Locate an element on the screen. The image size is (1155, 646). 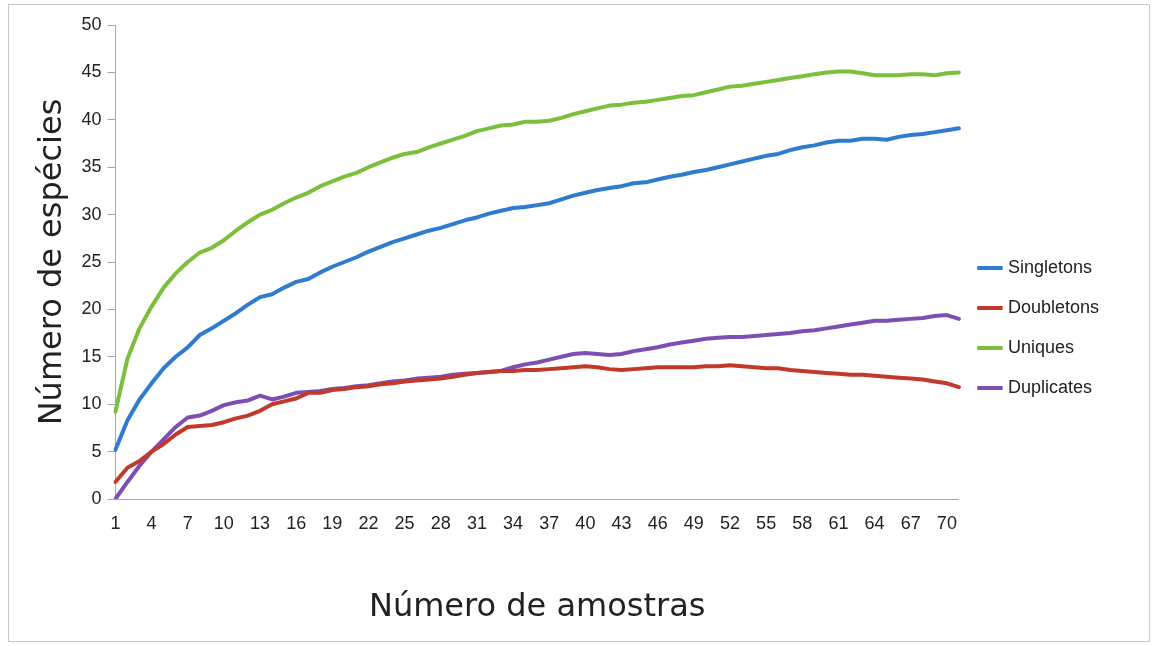
x-tick-label: 64 is located at coordinates (874, 522).